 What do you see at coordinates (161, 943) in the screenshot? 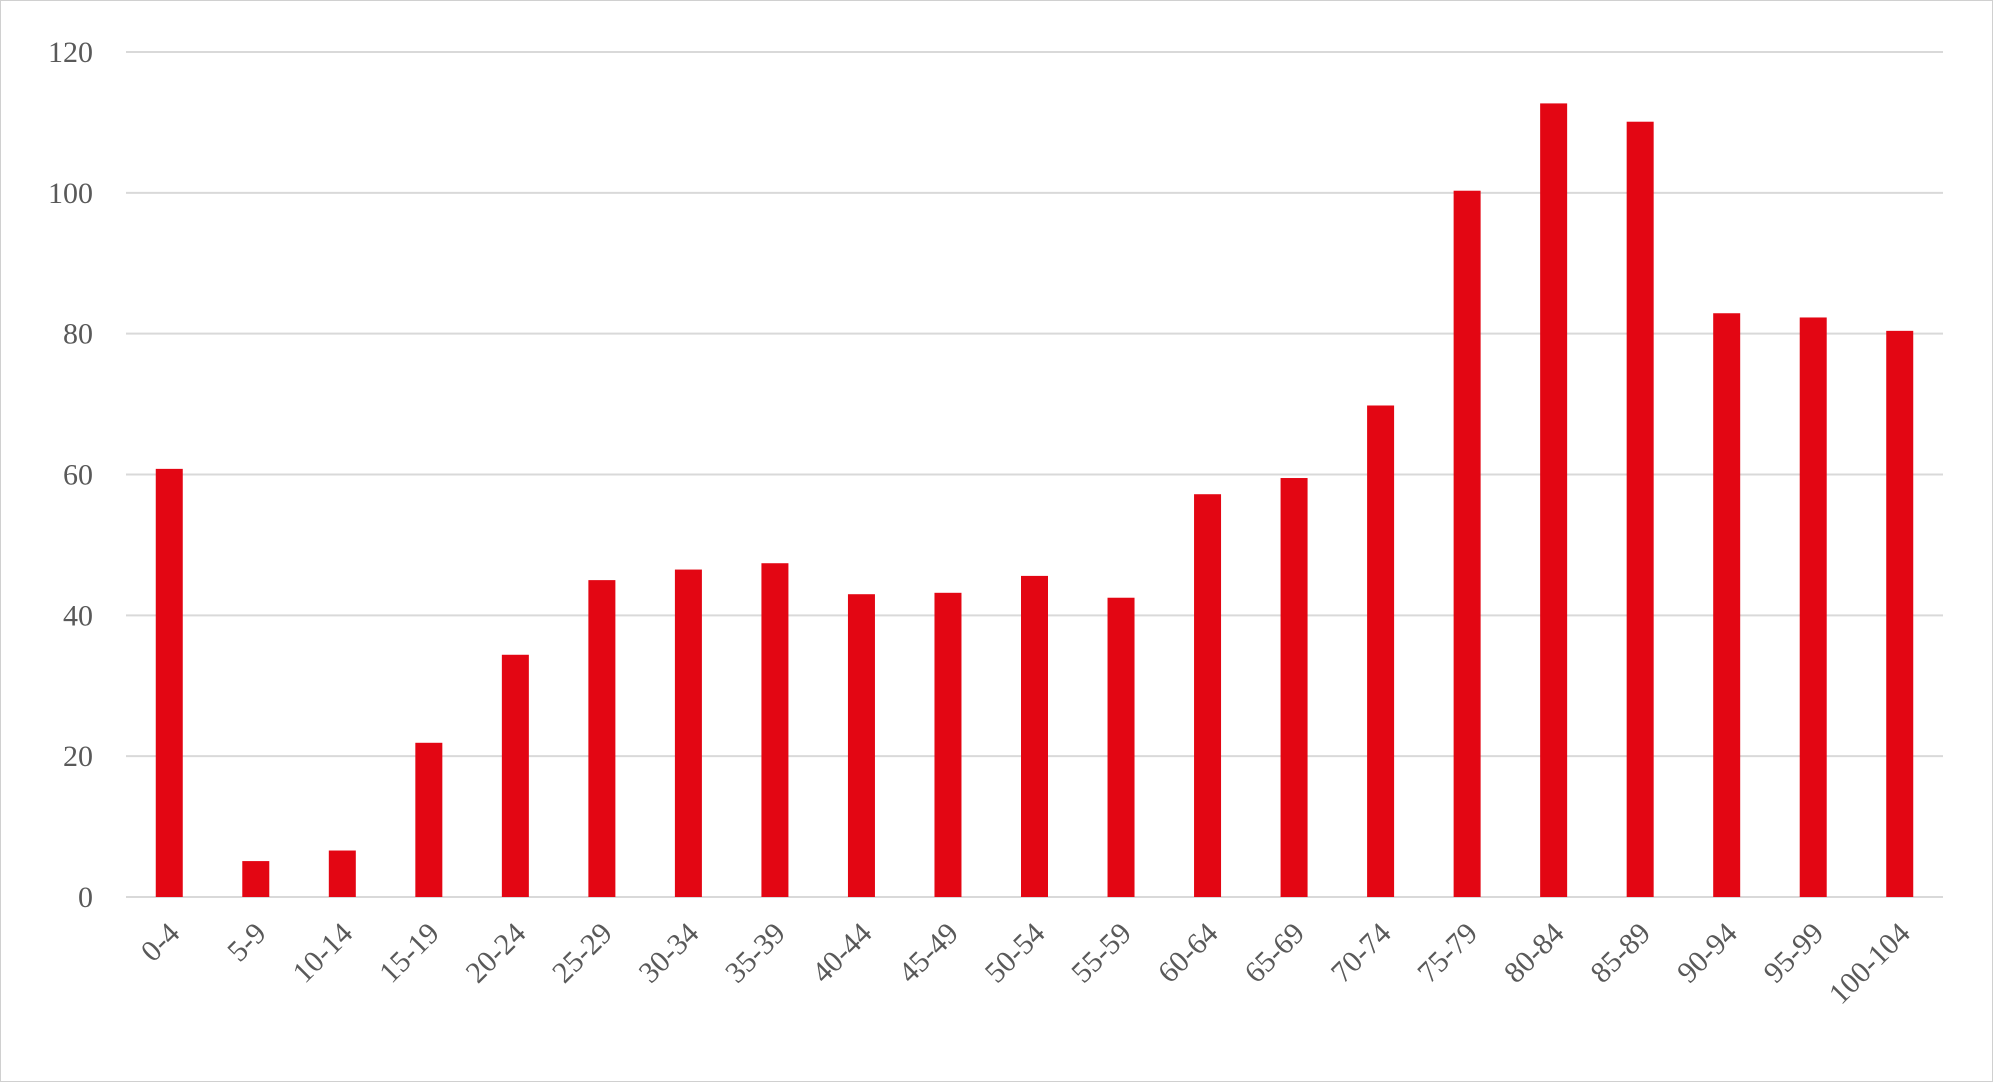
I see `x-tick-label: 0-4` at bounding box center [161, 943].